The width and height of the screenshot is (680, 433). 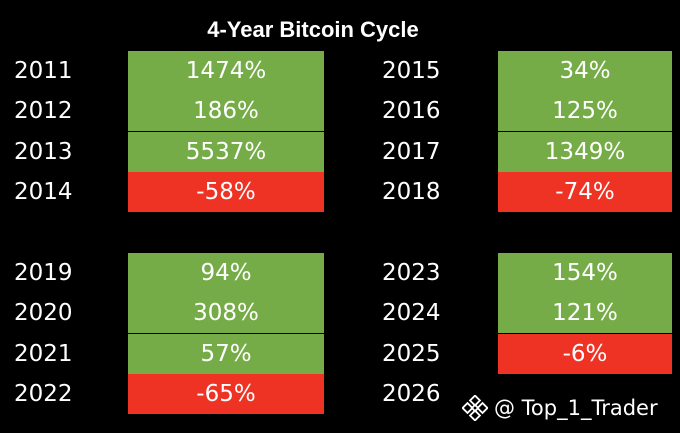 I want to click on table-row: 2013 5537%, so click(x=169, y=151).